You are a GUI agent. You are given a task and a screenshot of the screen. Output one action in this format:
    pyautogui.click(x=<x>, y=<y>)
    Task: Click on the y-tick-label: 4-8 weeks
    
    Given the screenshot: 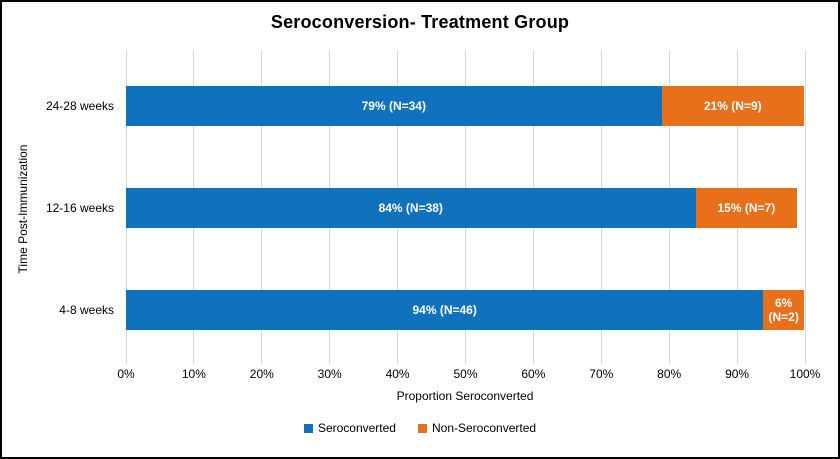 What is the action you would take?
    pyautogui.click(x=86, y=310)
    